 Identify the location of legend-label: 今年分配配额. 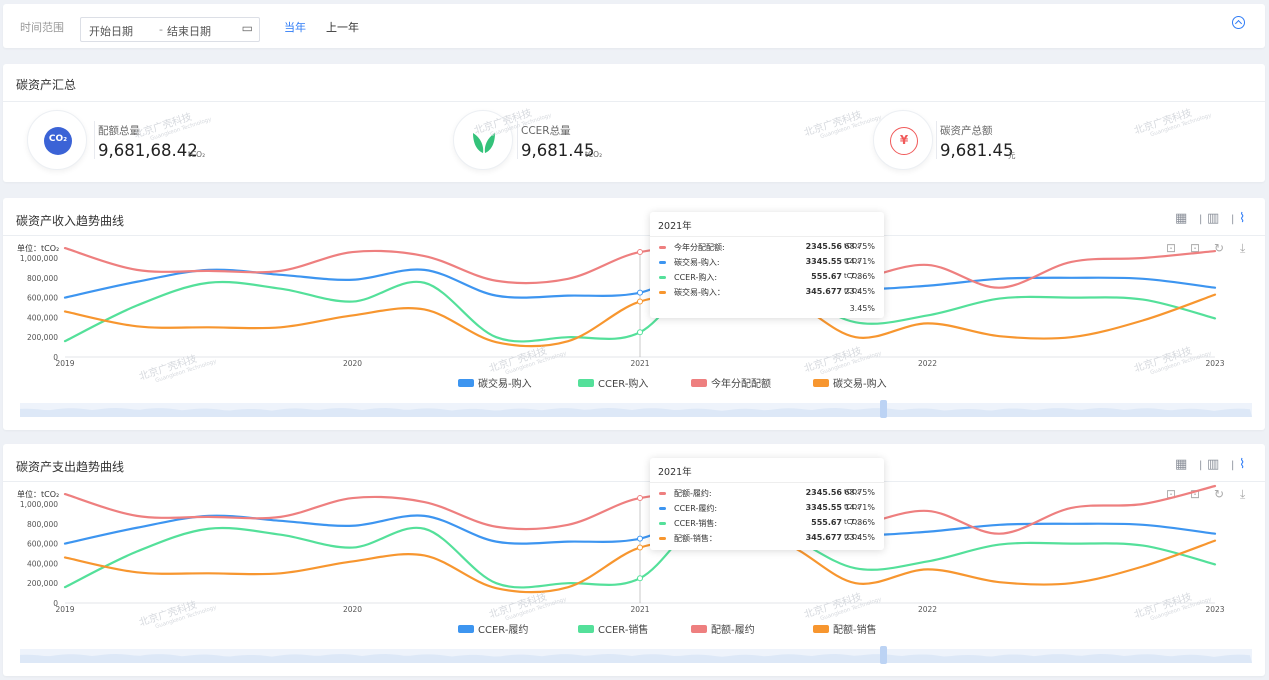
(741, 383).